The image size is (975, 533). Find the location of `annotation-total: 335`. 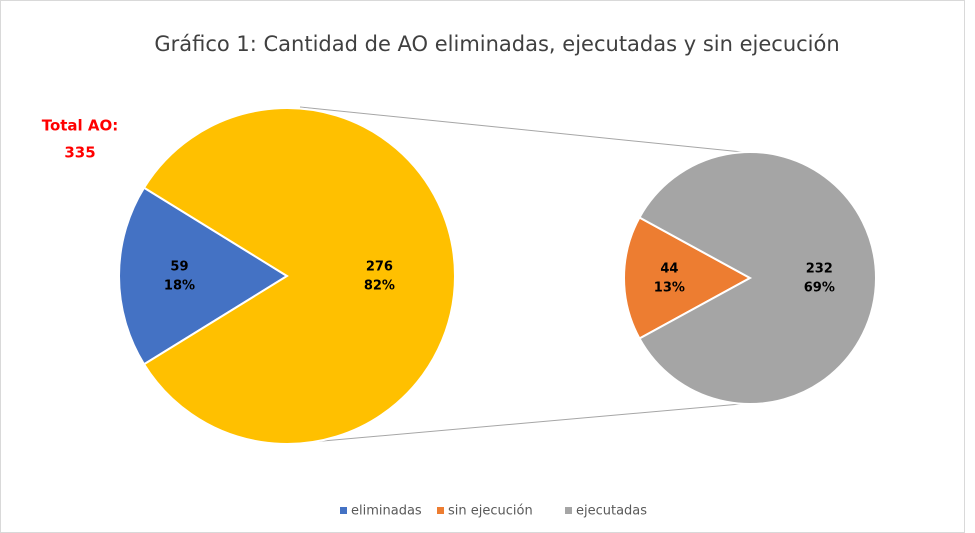

annotation-total: 335 is located at coordinates (79, 153).